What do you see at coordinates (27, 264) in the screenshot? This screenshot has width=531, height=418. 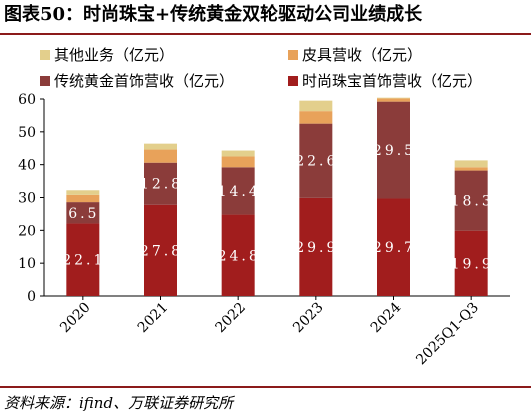 I see `y-tick-label: 10` at bounding box center [27, 264].